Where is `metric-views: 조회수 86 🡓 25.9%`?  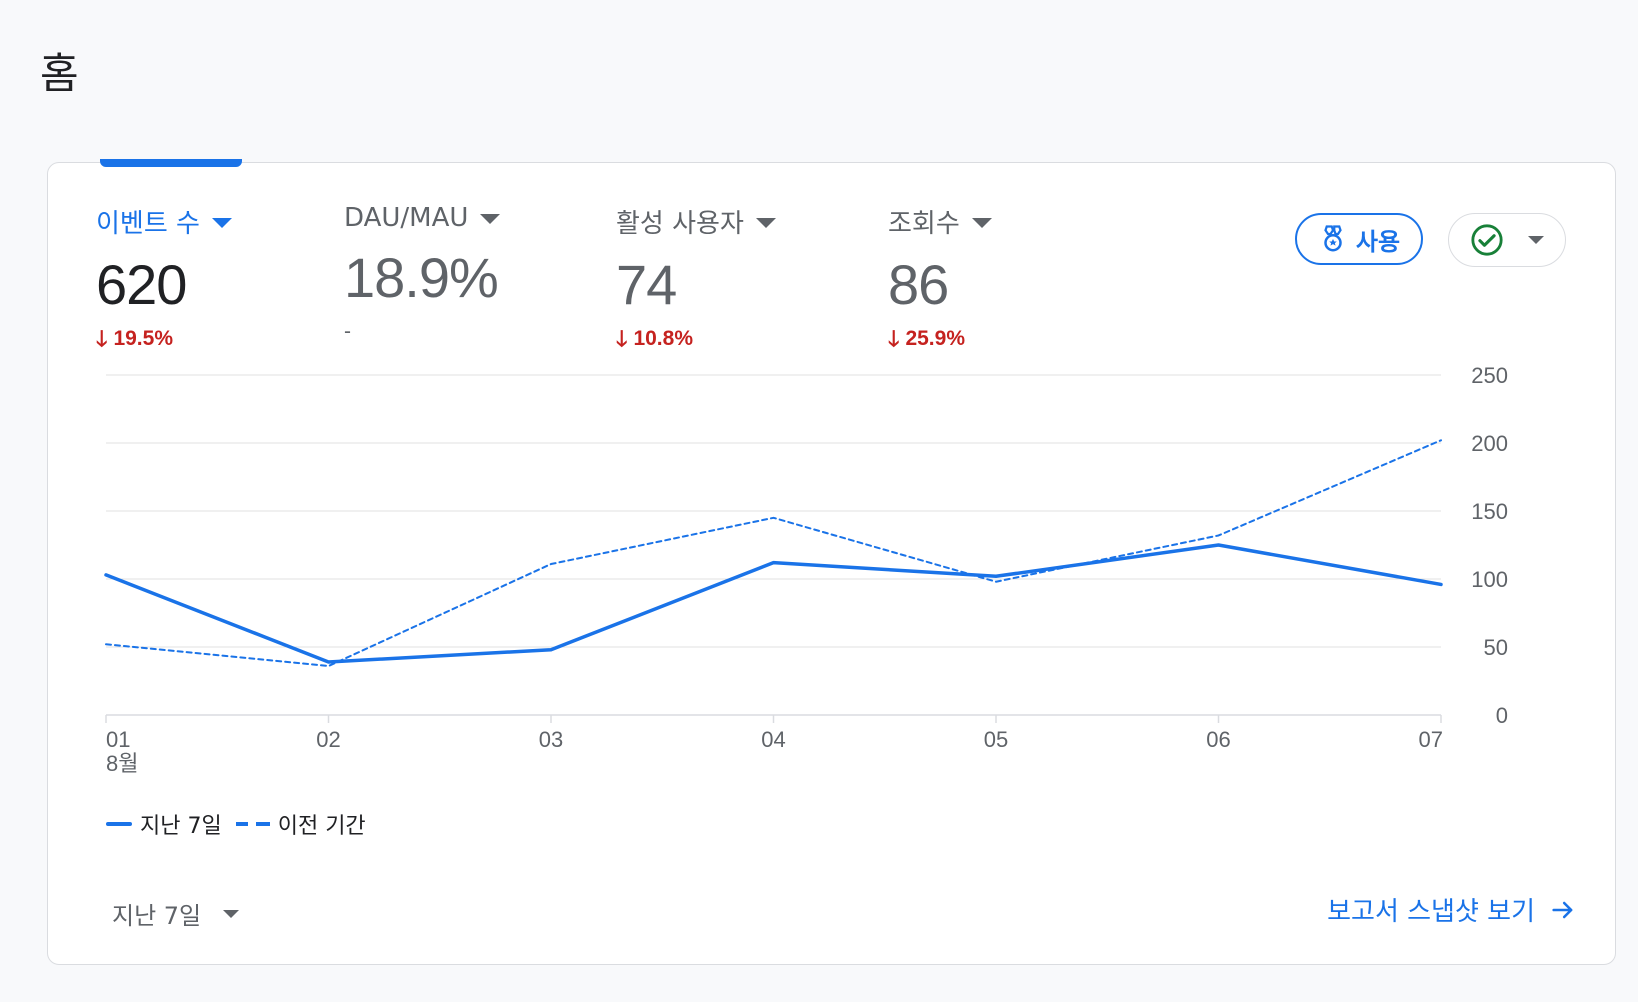 metric-views: 조회수 86 🡓 25.9% is located at coordinates (940, 277).